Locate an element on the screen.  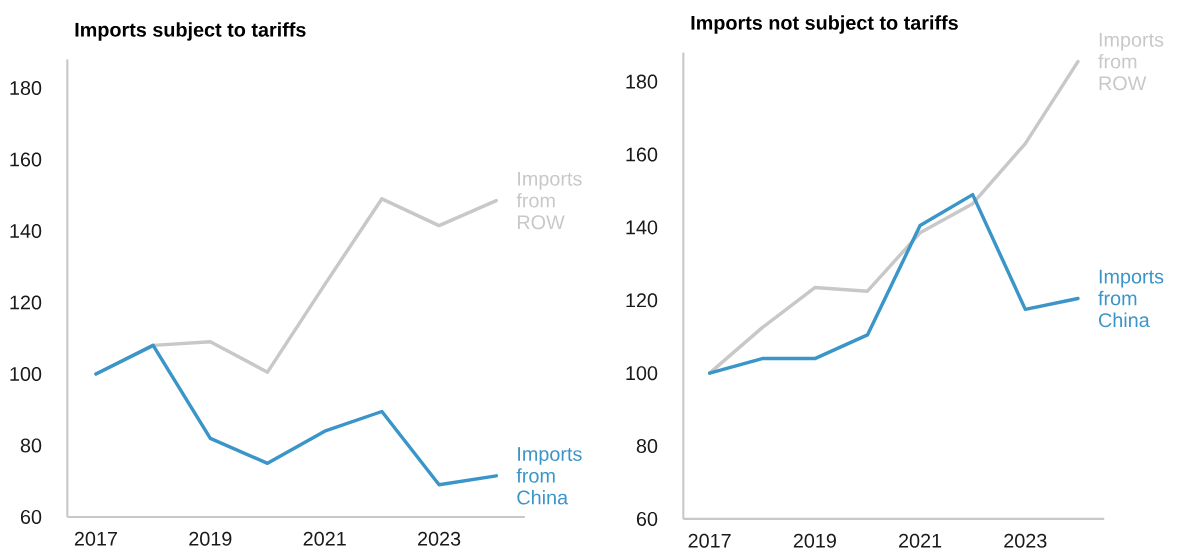
chart-title: Imports subject to tariffs is located at coordinates (190, 31).